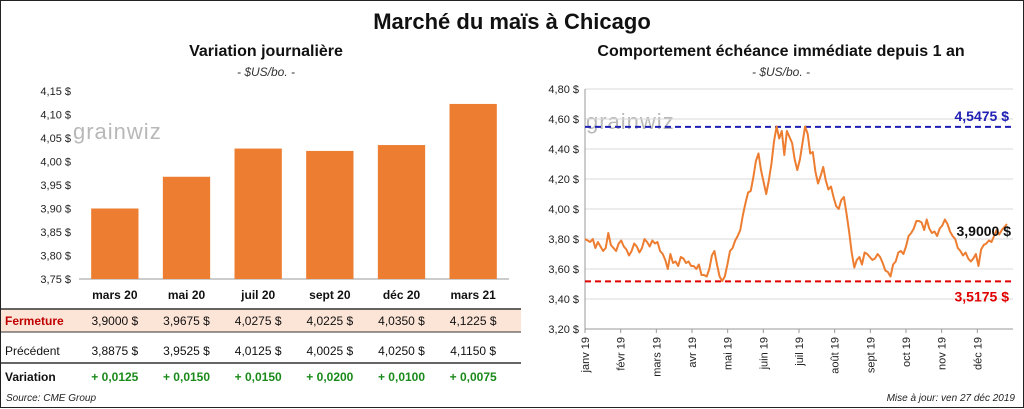 Image resolution: width=1024 pixels, height=409 pixels. I want to click on table-cell: + 0,0100, so click(401, 377).